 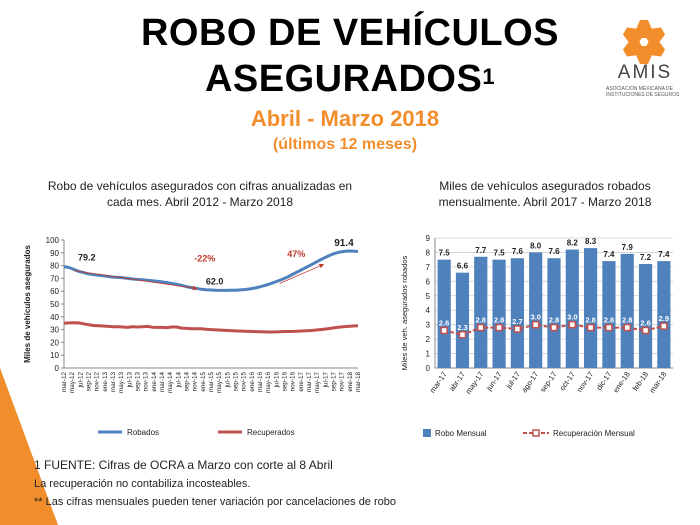 What do you see at coordinates (475, 383) in the screenshot?
I see `chart2-x-tick-label: may-17` at bounding box center [475, 383].